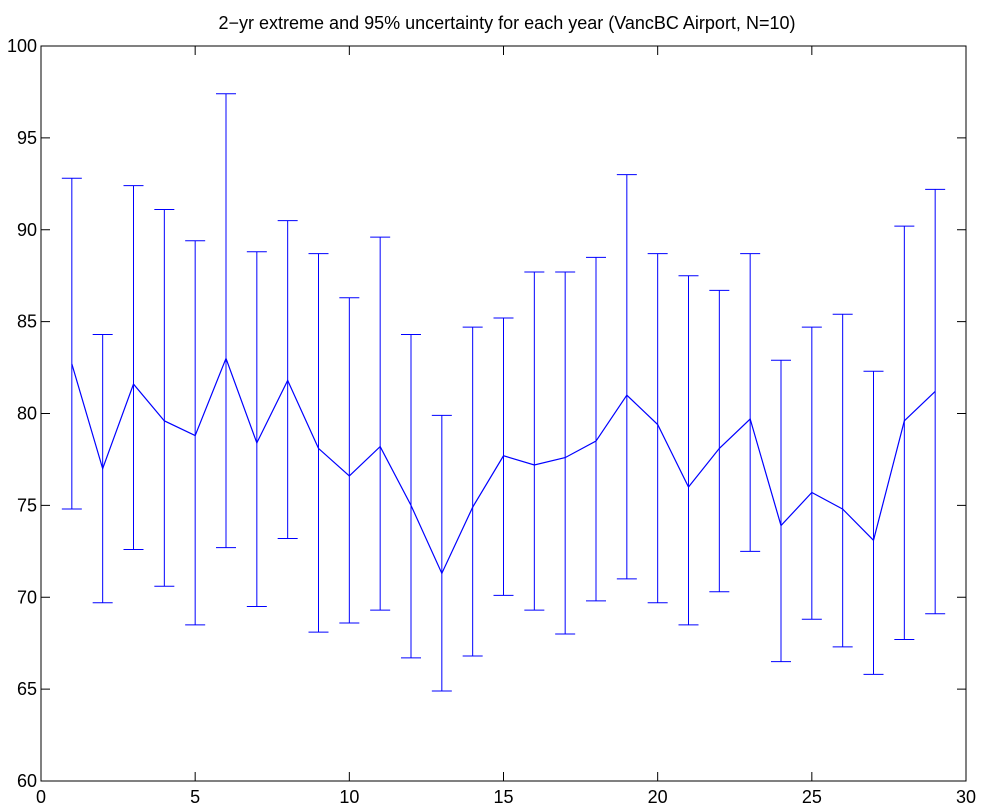 The height and width of the screenshot is (806, 990). Describe the element at coordinates (27, 505) in the screenshot. I see `y-tick-label: 75` at that location.